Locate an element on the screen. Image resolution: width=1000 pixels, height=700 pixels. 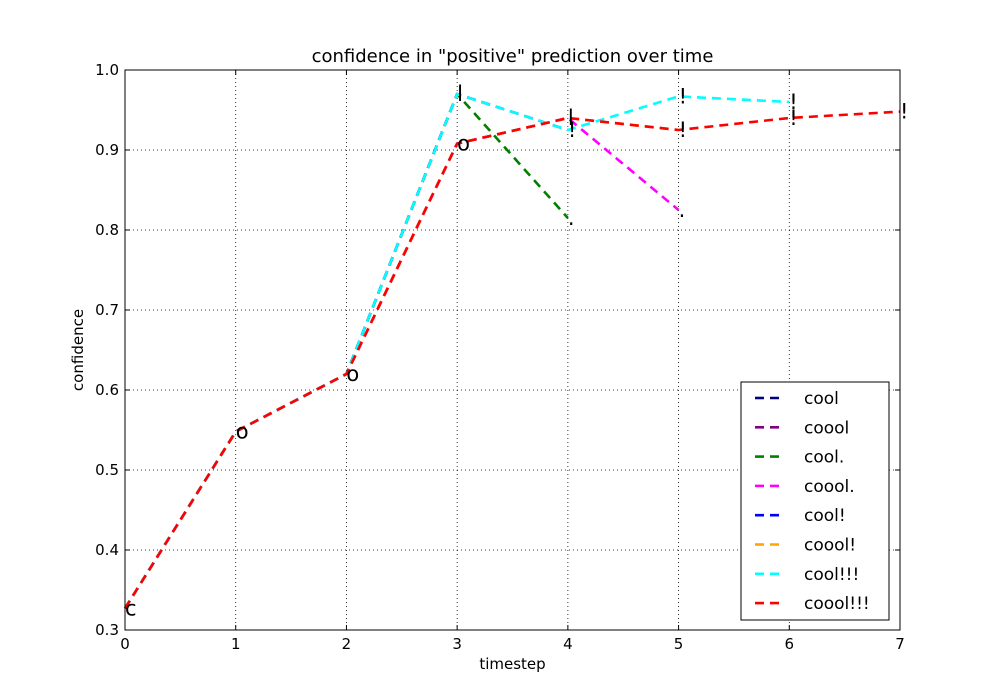
x-tick-label: 5 is located at coordinates (679, 644).